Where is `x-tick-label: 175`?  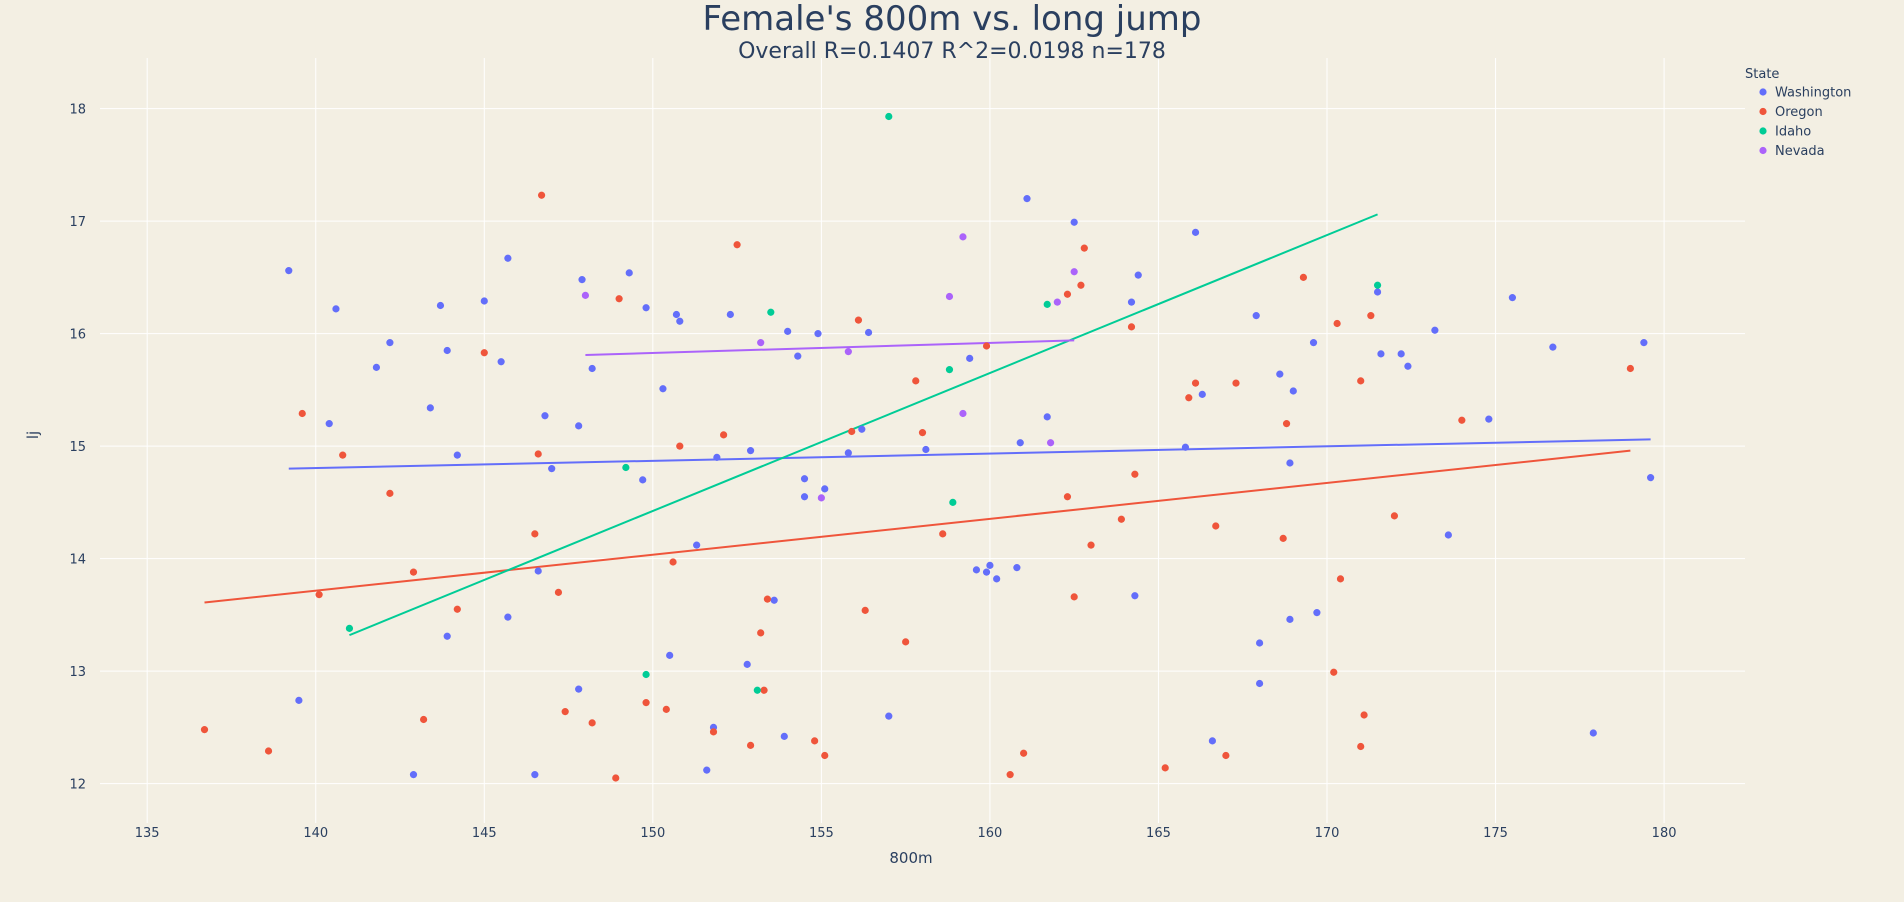
x-tick-label: 175 is located at coordinates (1495, 833).